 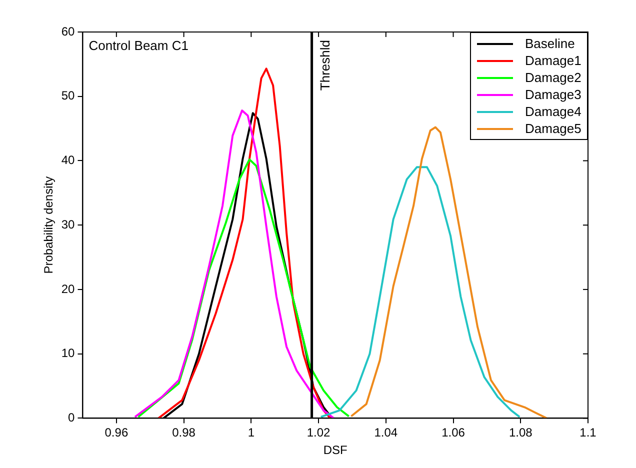 I want to click on y-tick-label: 0, so click(x=72, y=417).